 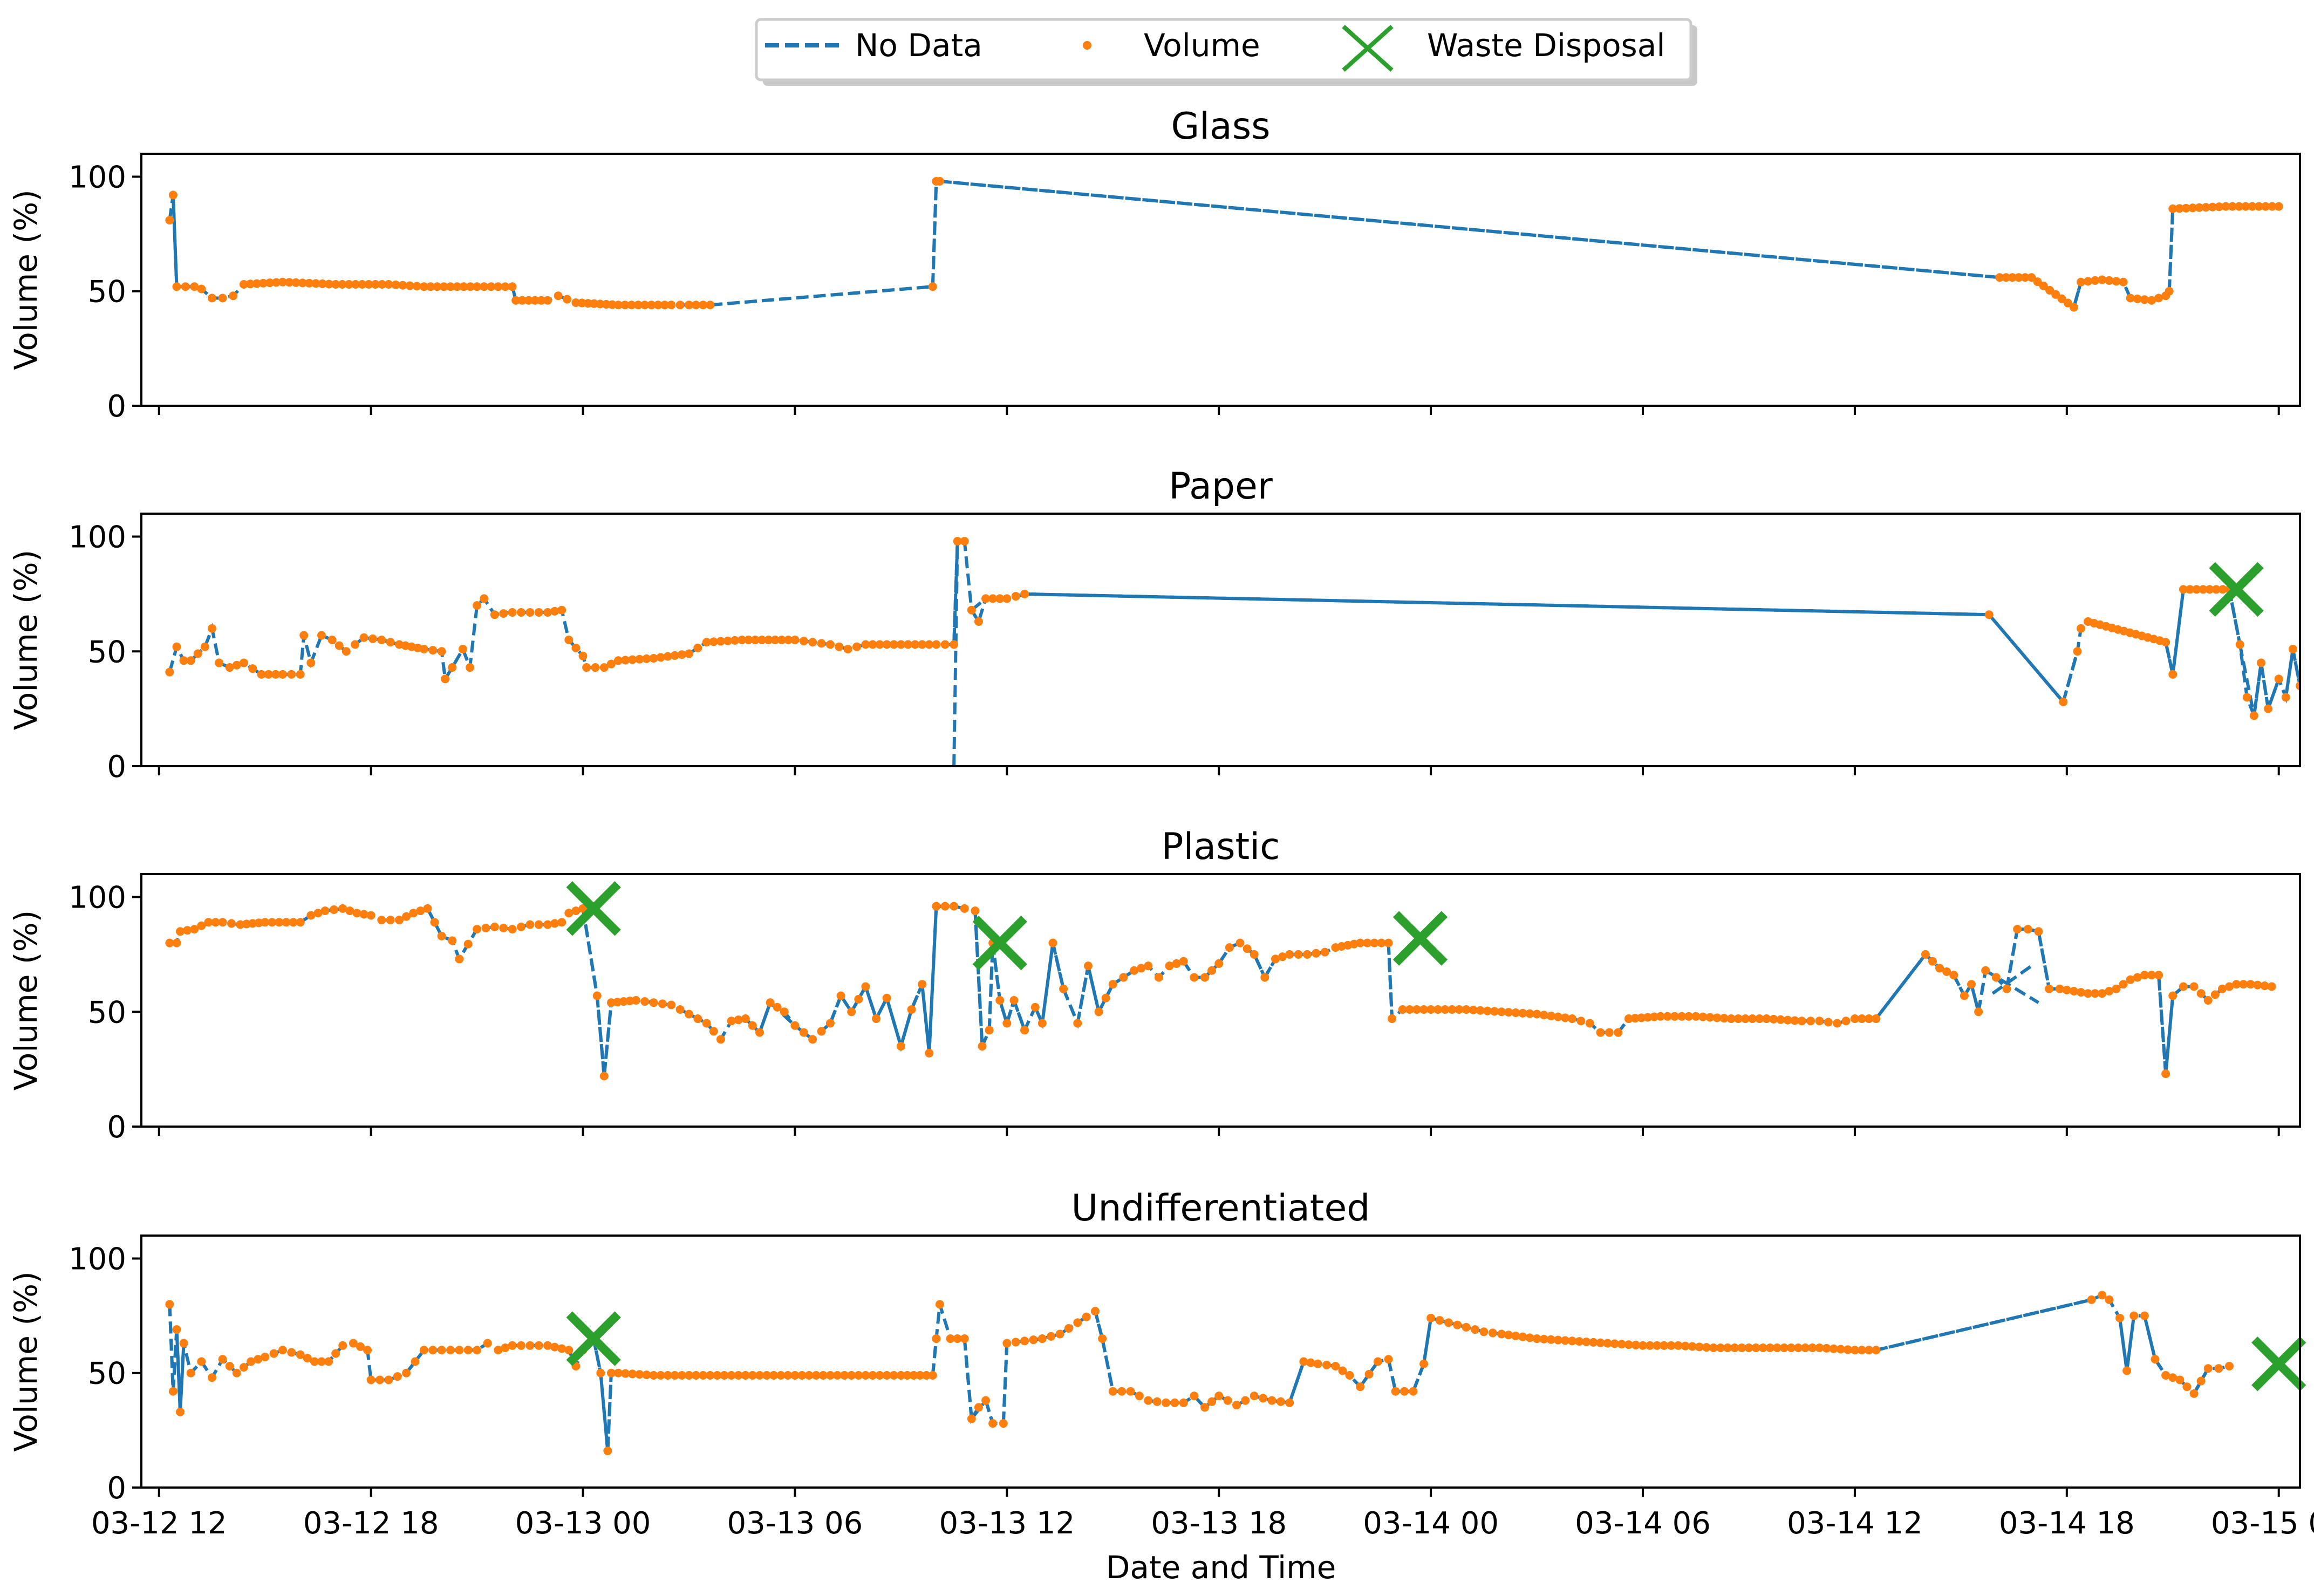 I want to click on waste-disposal-stroke, so click(x=593, y=908).